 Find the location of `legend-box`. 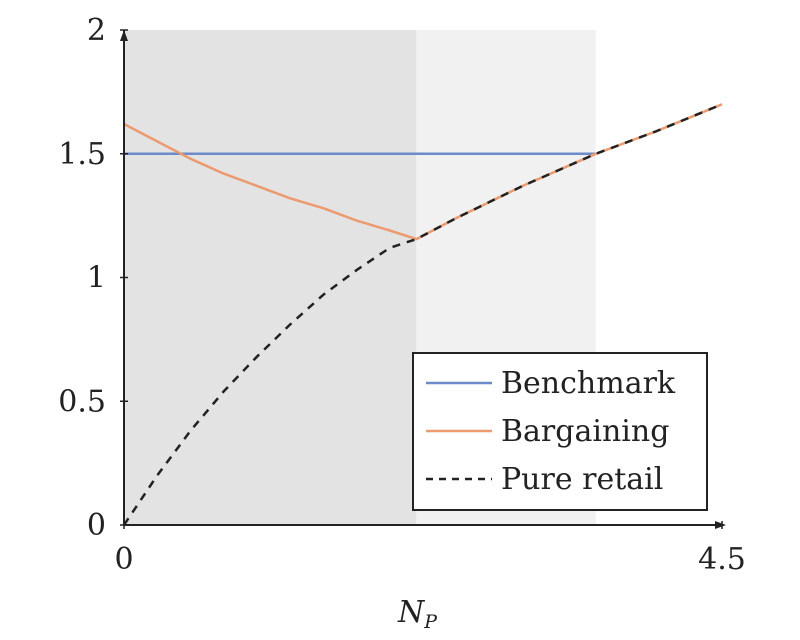

legend-box is located at coordinates (560, 431).